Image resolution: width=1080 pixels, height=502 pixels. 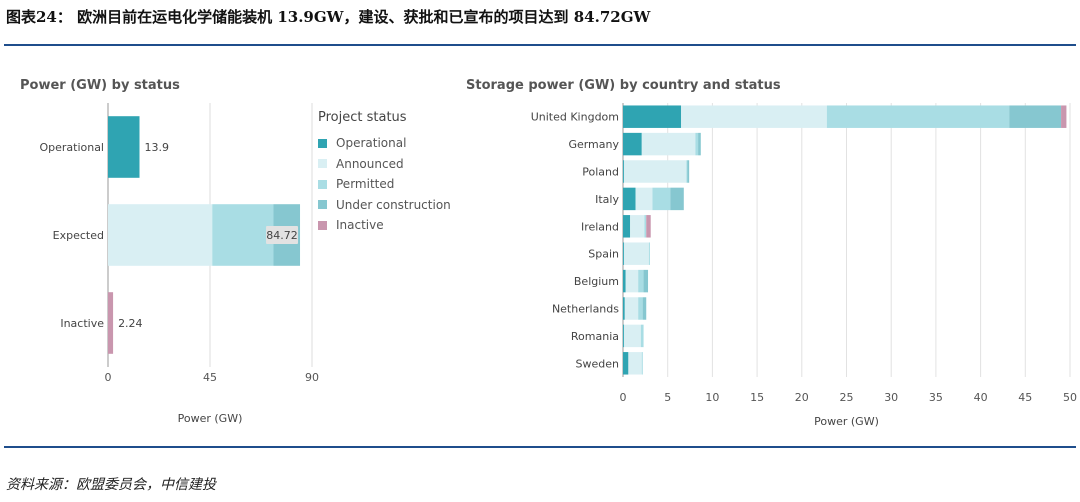 I want to click on bar-poland-under-construction, so click(x=688, y=171).